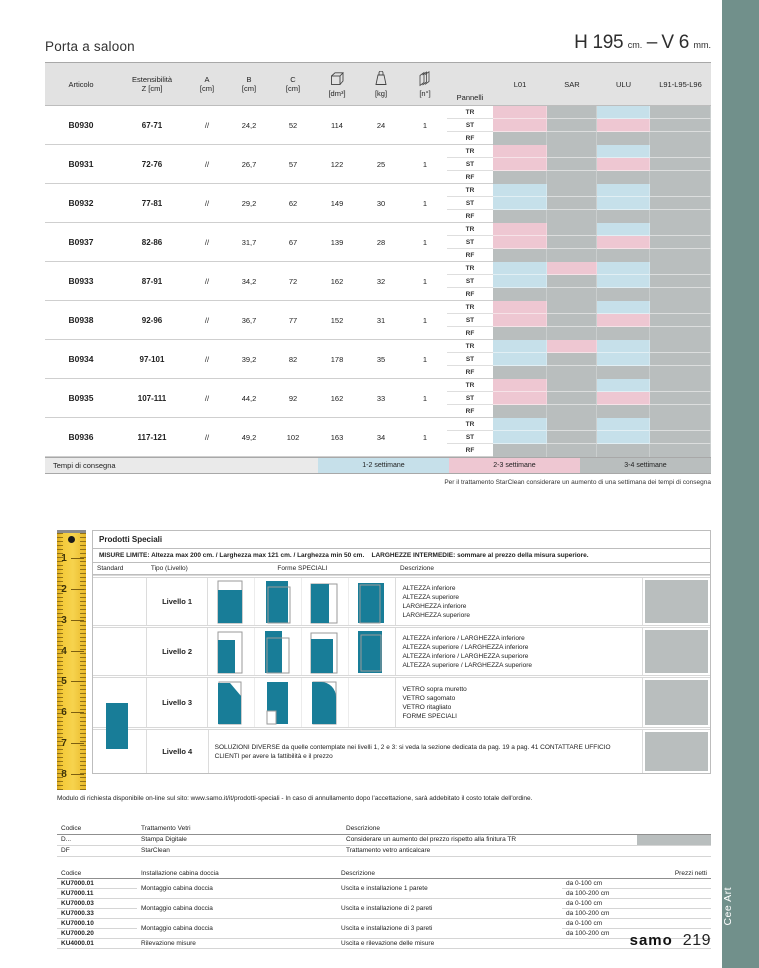 The image size is (759, 968). What do you see at coordinates (97, 851) in the screenshot?
I see `trattamento-codice: DF` at bounding box center [97, 851].